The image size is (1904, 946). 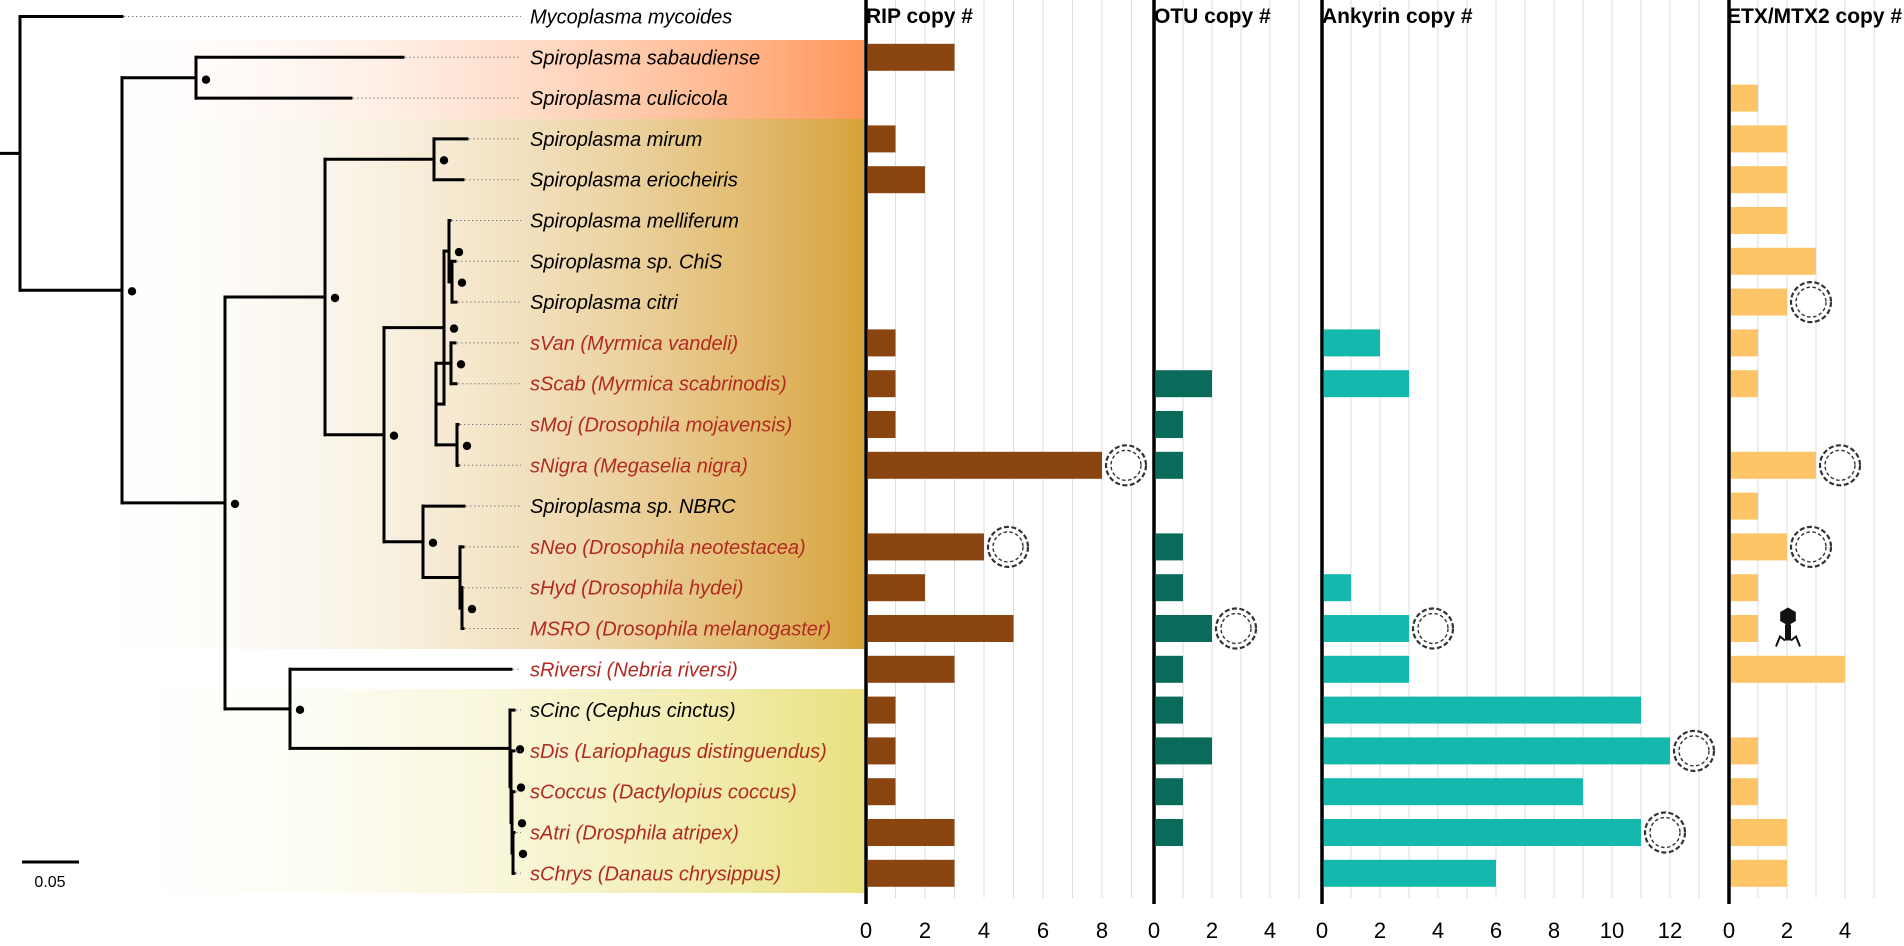 What do you see at coordinates (626, 262) in the screenshot?
I see `taxon-label-spiroplasma-sp-chis: Spiroplasma sp. ChiS` at bounding box center [626, 262].